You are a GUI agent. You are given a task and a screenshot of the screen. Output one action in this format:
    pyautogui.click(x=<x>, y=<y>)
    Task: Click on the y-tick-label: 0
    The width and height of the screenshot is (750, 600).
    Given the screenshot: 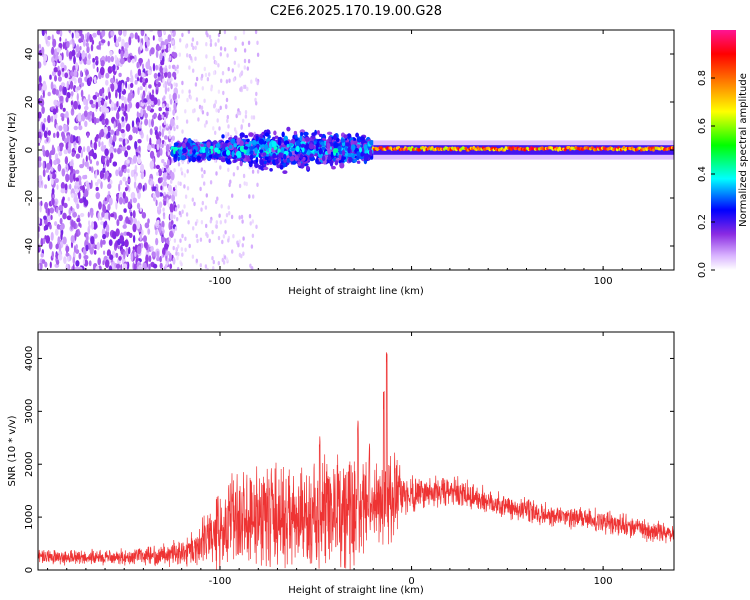 What is the action you would take?
    pyautogui.click(x=29, y=150)
    